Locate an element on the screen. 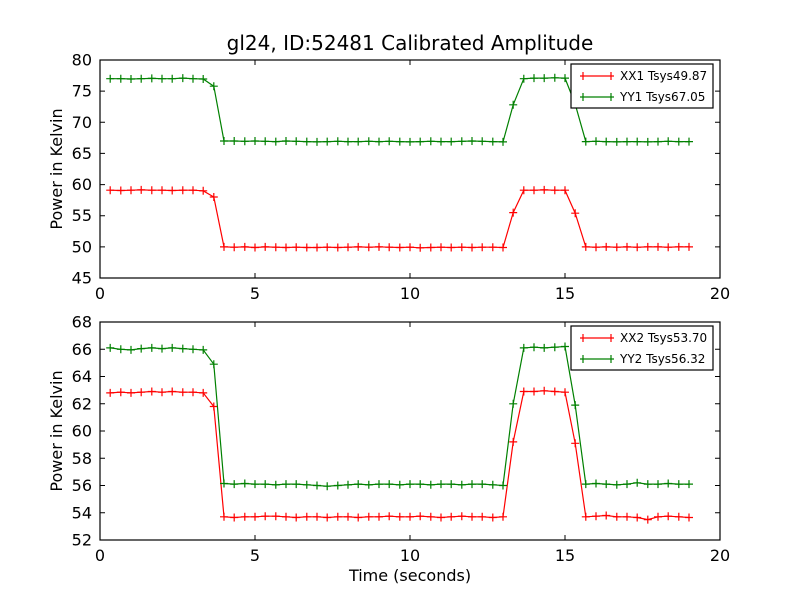 Image resolution: width=800 pixels, height=600 pixels. y-tick-label: 75 is located at coordinates (82, 91).